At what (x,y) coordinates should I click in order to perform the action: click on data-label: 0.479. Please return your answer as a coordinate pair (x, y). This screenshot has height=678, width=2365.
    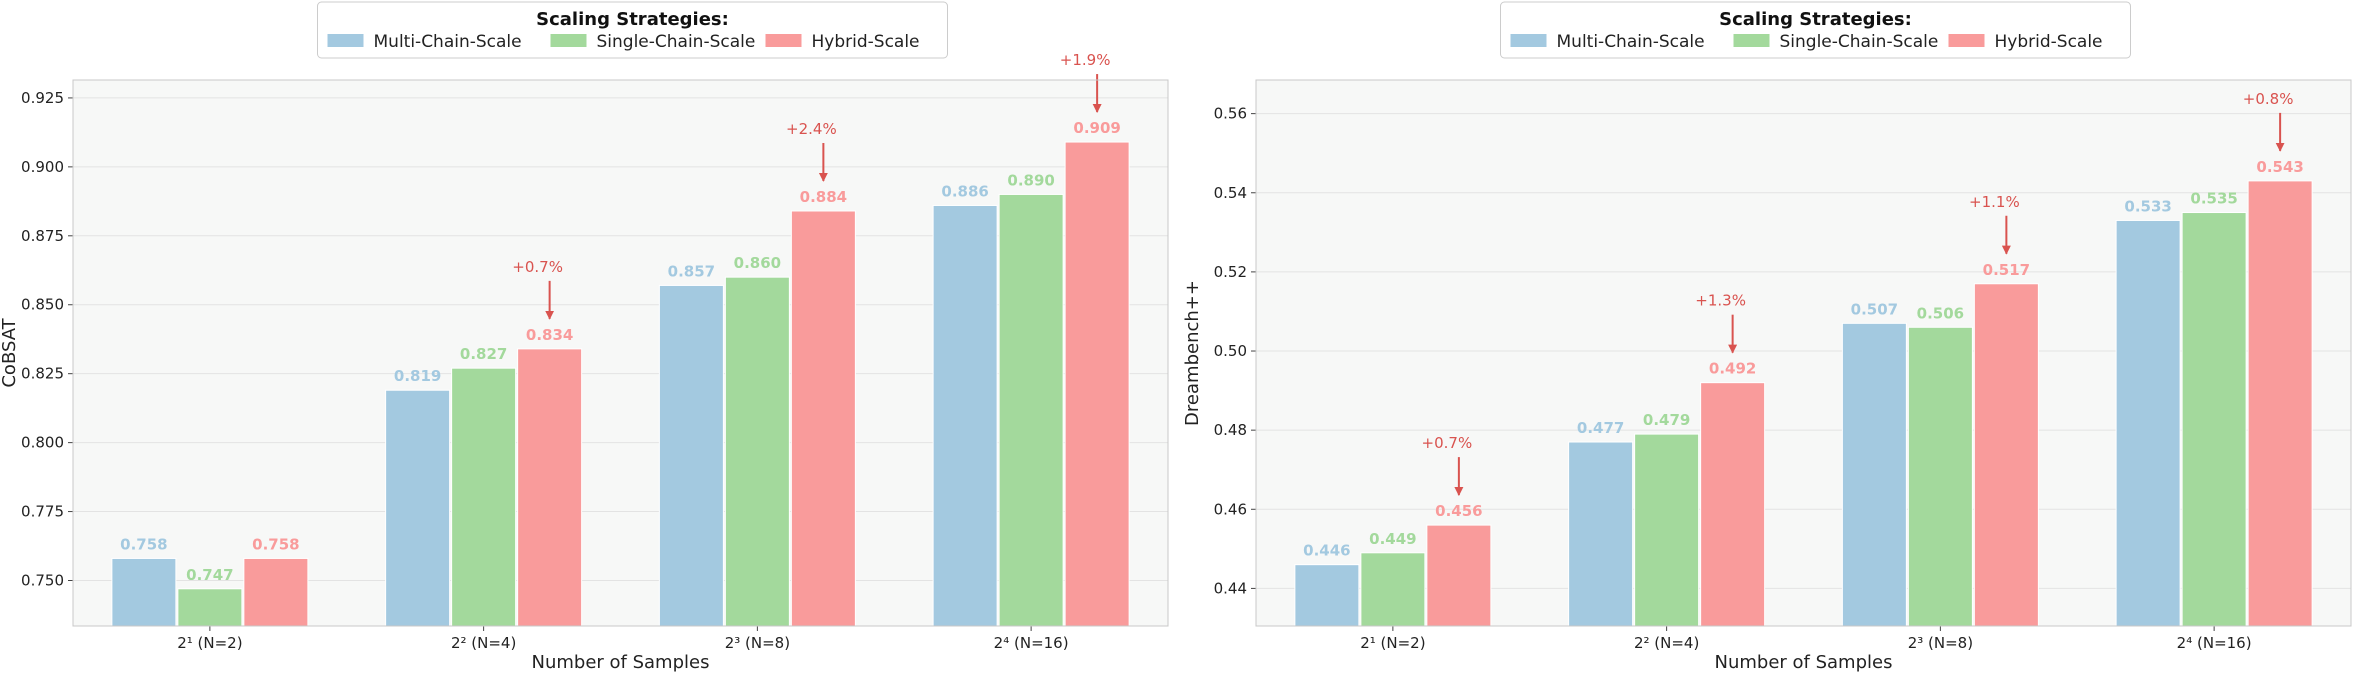
    Looking at the image, I should click on (1666, 420).